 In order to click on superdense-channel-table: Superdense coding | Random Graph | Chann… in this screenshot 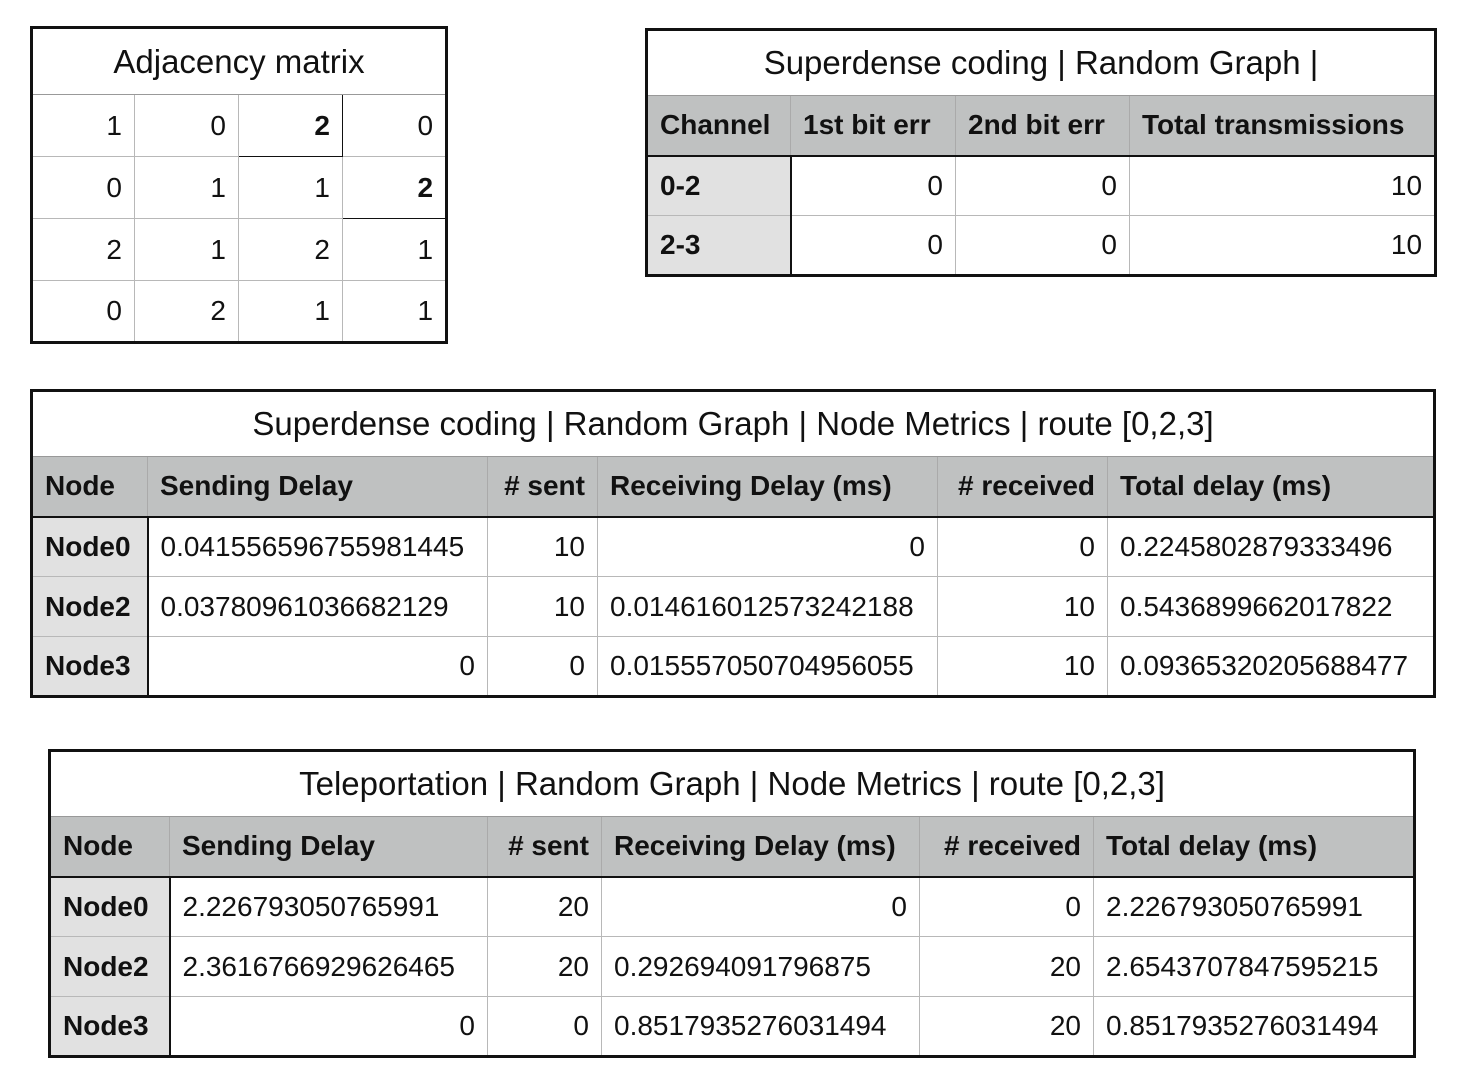, I will do `click(1041, 152)`.